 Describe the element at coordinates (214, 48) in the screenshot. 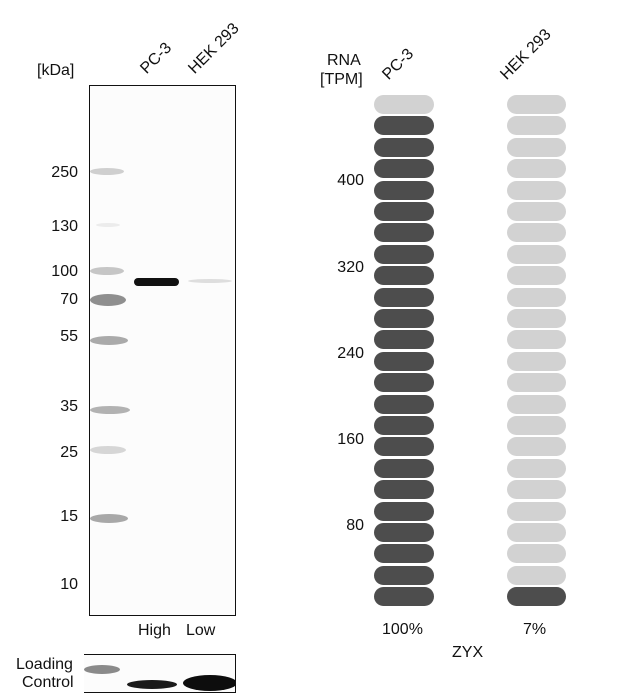

I see `lane-label-hek293: HEK 293` at that location.